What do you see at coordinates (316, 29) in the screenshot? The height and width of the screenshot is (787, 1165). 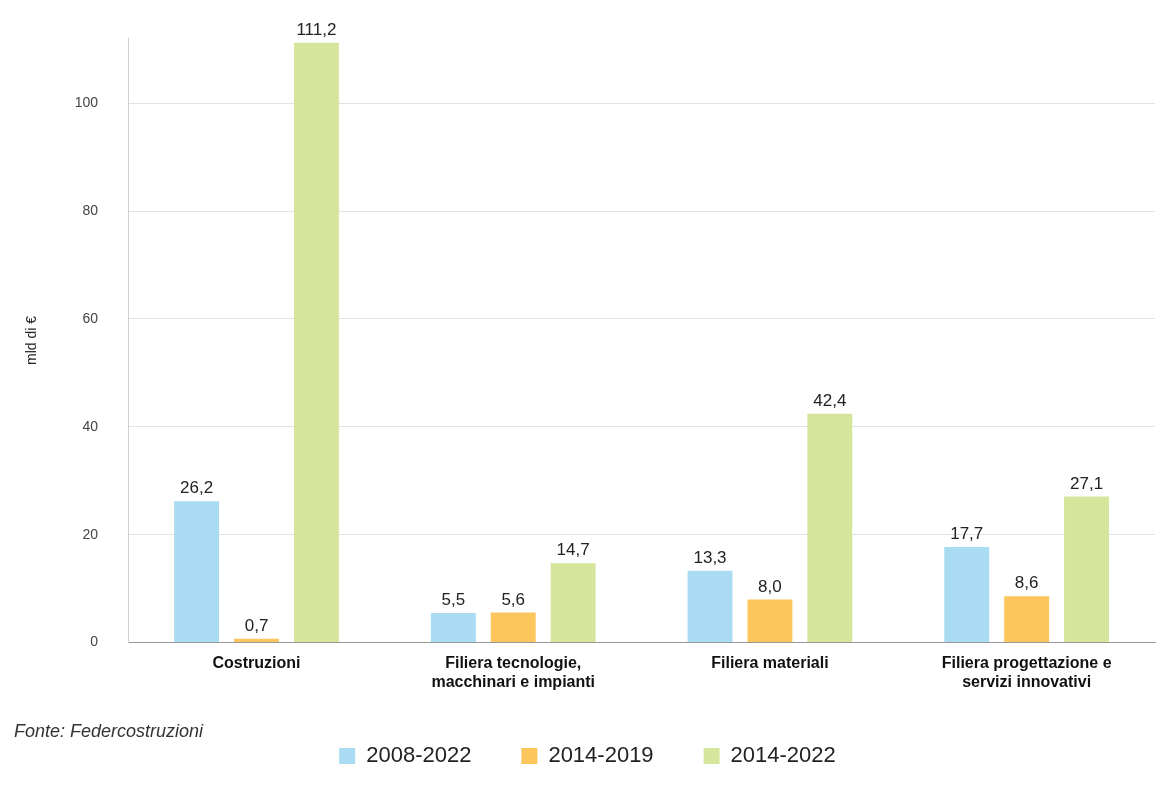 I see `data-label: 111,2` at bounding box center [316, 29].